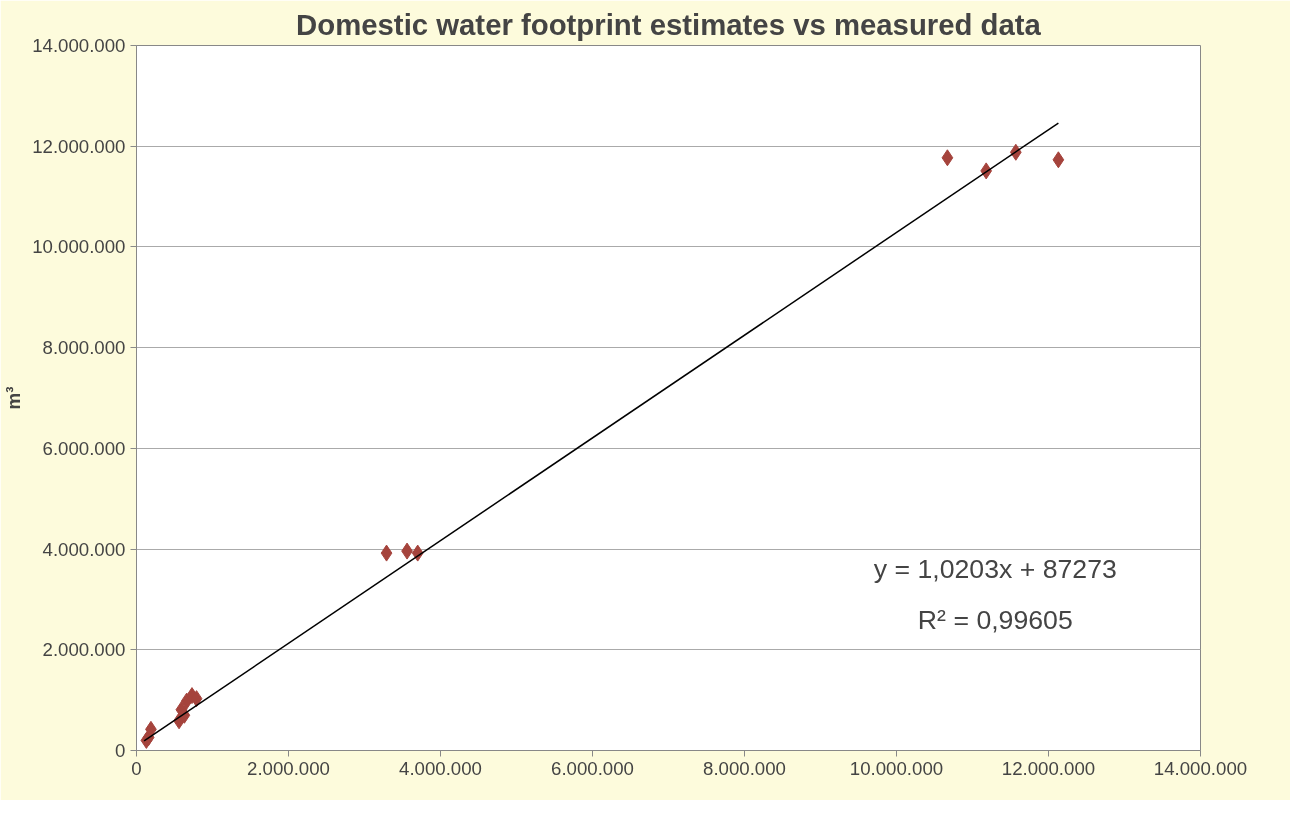 The image size is (1314, 819). I want to click on y-tick-label: 0, so click(120, 750).